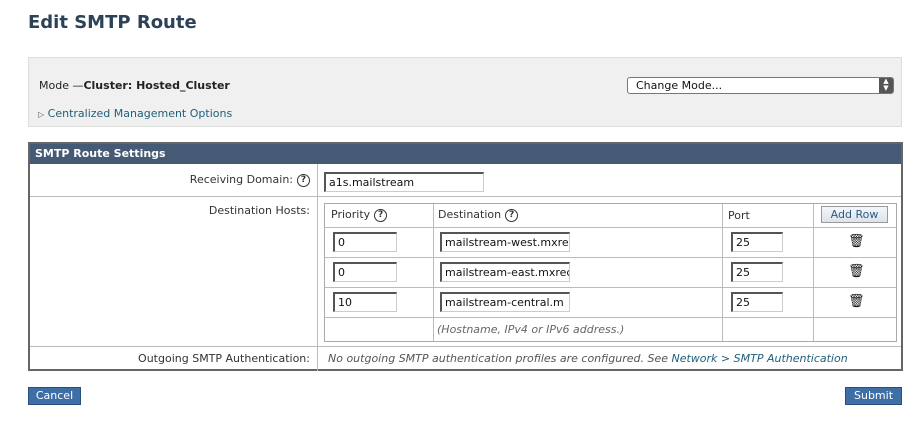  I want to click on centralized-options-toggle: ▷ Centralized Management Options, so click(135, 113).